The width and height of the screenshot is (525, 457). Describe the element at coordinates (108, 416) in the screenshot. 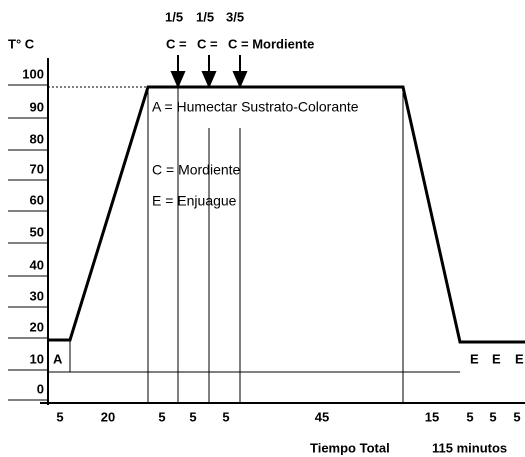

I see `duration: 20` at that location.